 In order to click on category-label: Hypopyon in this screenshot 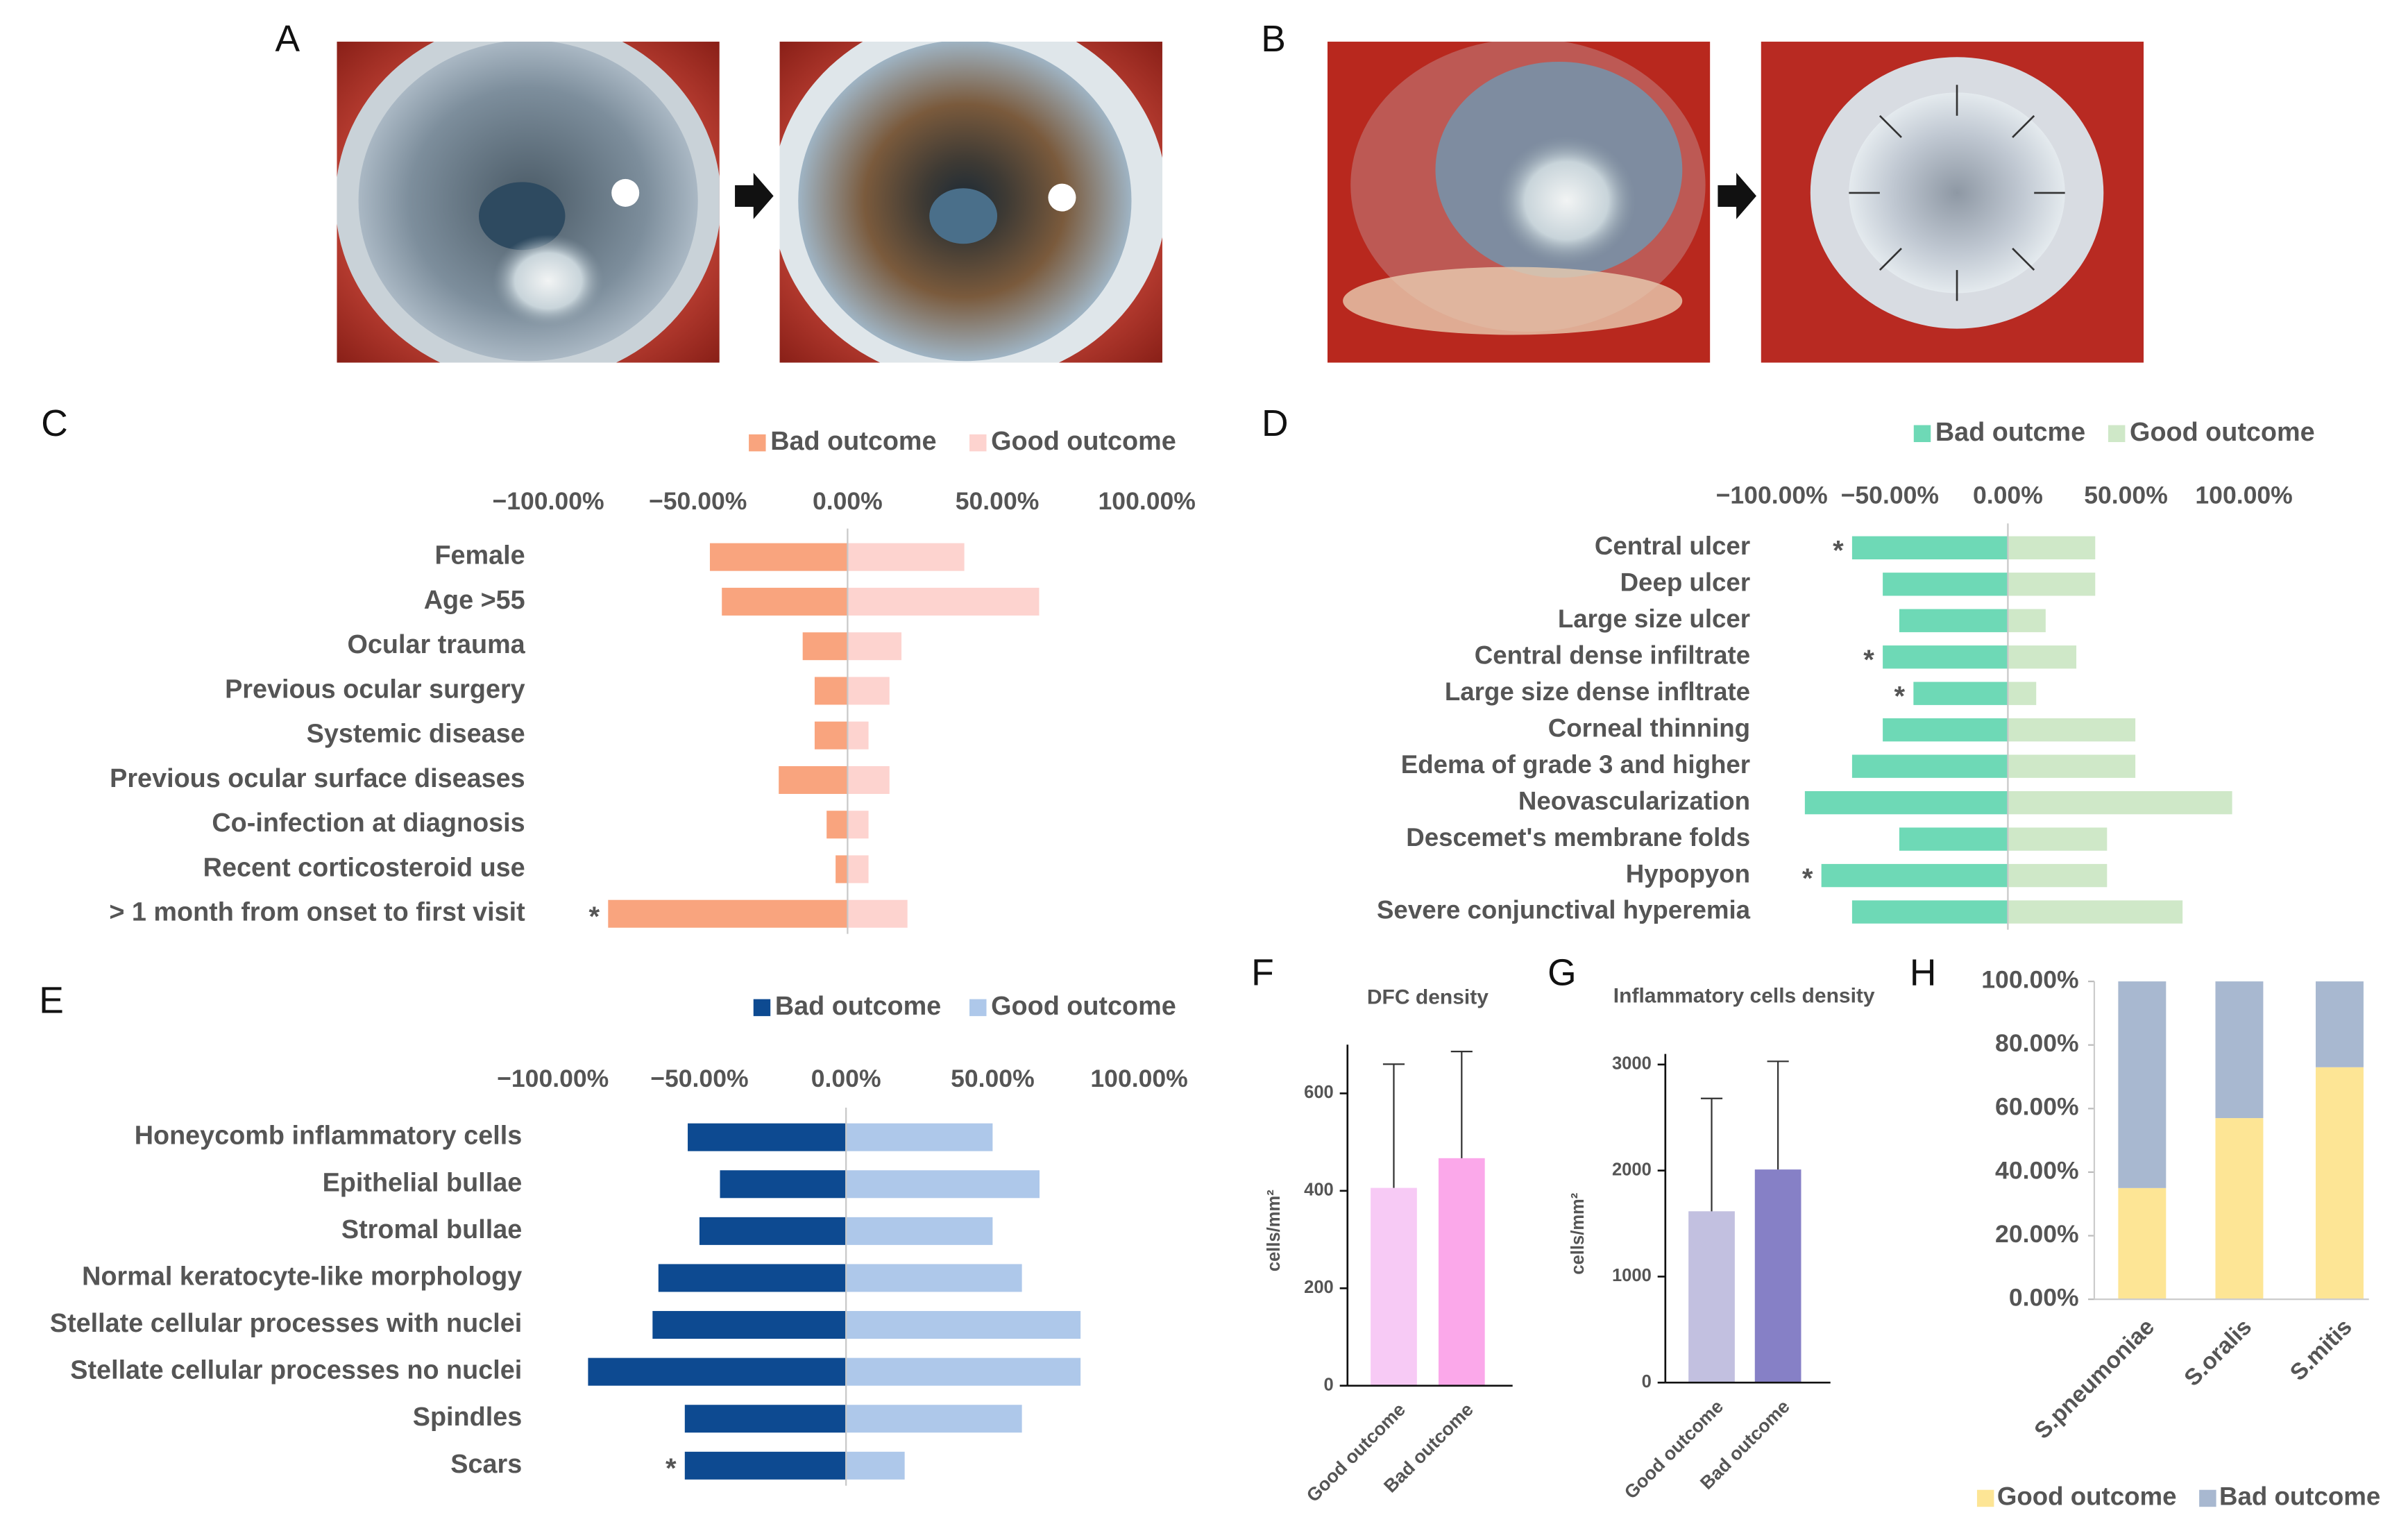, I will do `click(1688, 873)`.